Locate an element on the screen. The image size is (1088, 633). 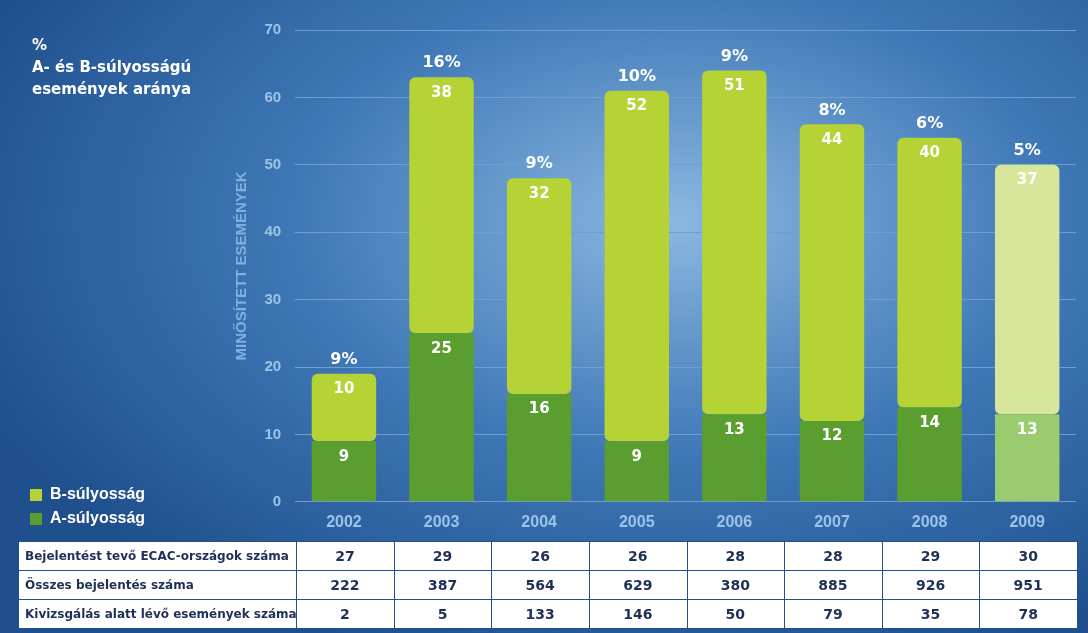
data-label: 37 is located at coordinates (1027, 179).